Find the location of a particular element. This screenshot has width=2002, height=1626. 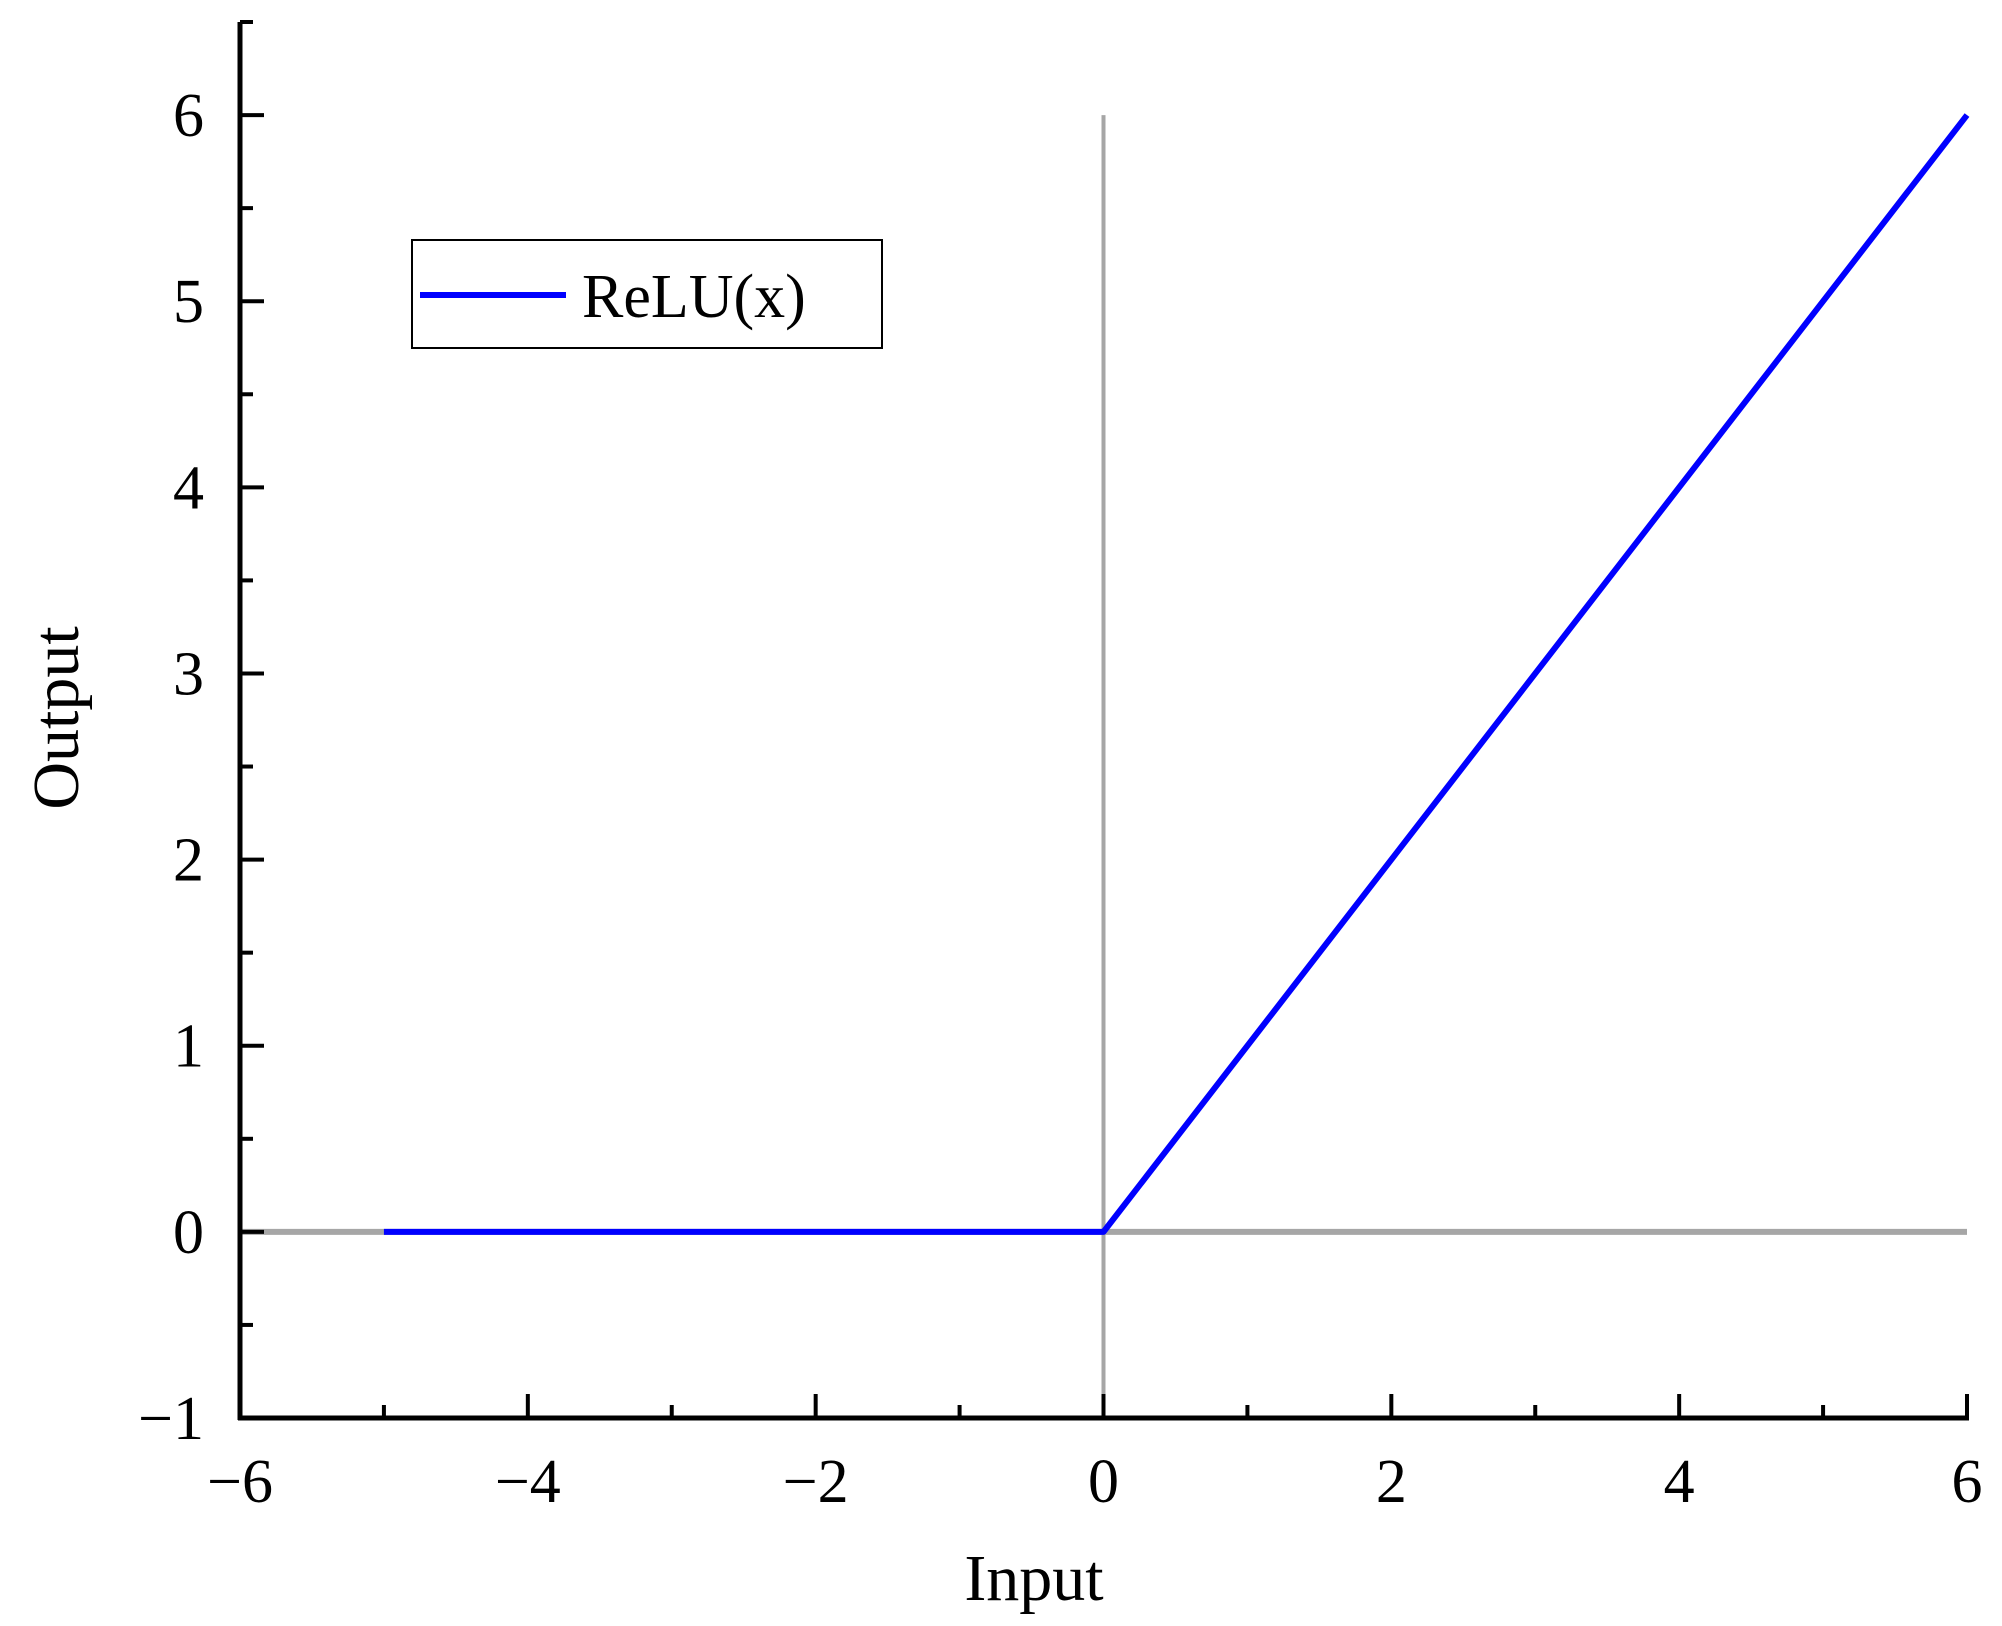

y-axis-title: Output is located at coordinates (56, 717).